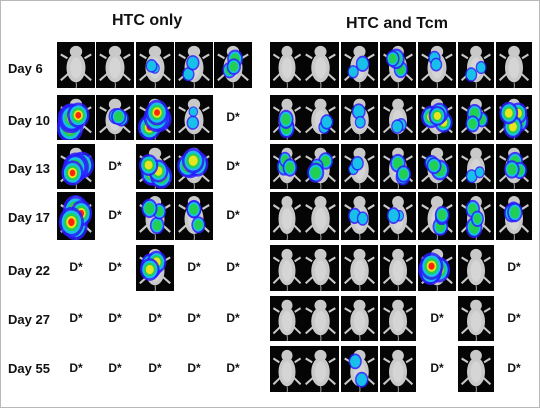  I want to click on group-title-htc-and-tcm: HTC and Tcm, so click(397, 23).